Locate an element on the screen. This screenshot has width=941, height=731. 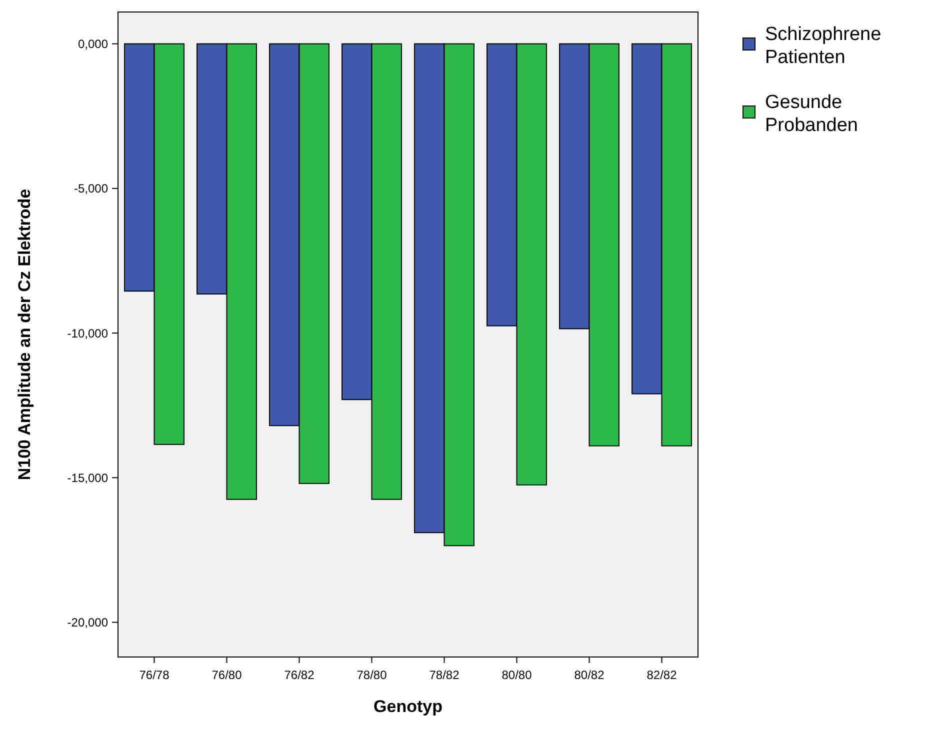
x-tick-label: 76/82 is located at coordinates (299, 675).